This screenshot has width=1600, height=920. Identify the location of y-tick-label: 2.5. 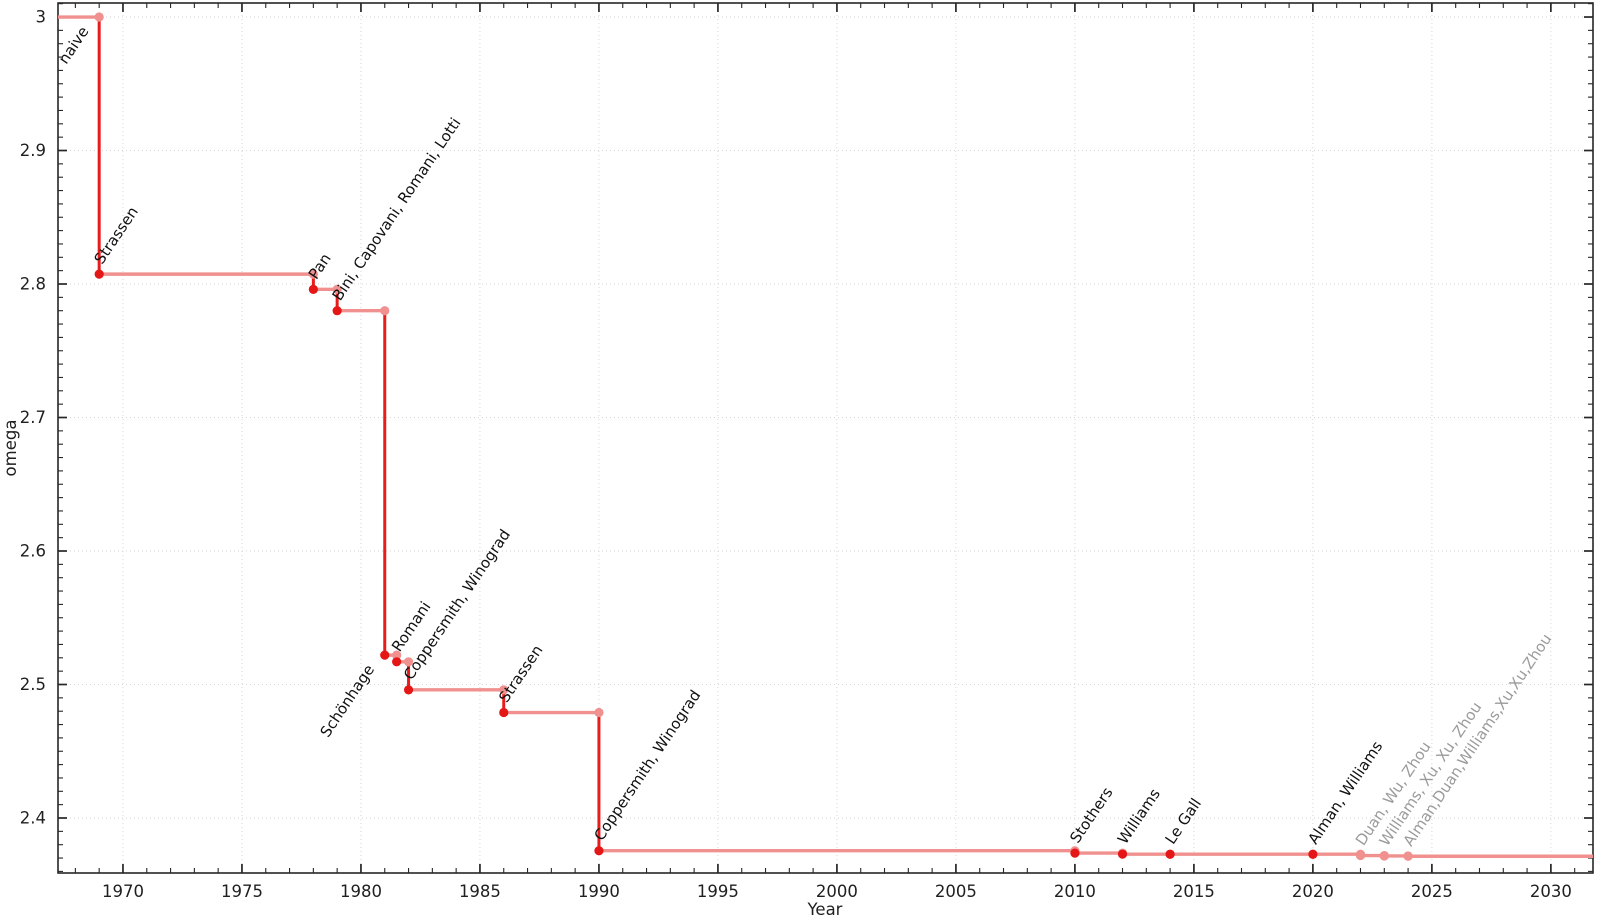
(33, 684).